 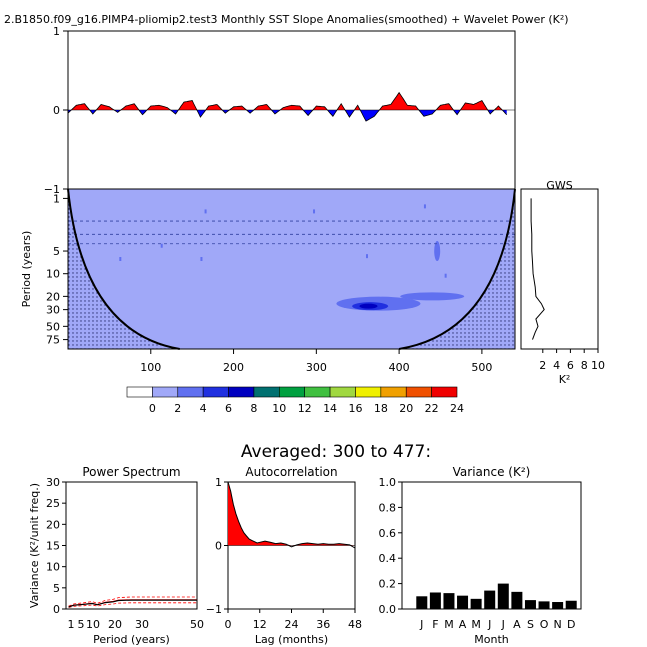 What do you see at coordinates (556, 365) in the screenshot?
I see `gws-xtick-label: 4` at bounding box center [556, 365].